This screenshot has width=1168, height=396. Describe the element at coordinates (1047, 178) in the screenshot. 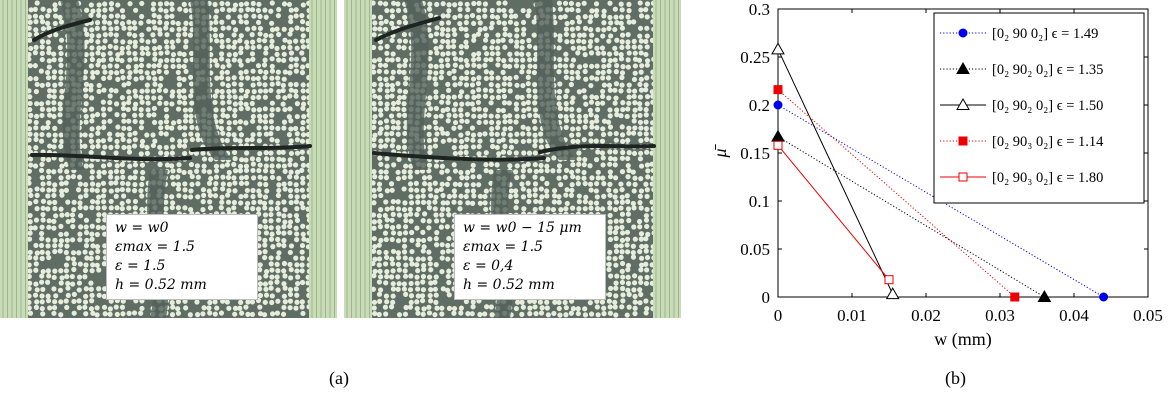

I see `legend-label: [0₂ 90₃ 0₂] ϵ = 1.80` at that location.